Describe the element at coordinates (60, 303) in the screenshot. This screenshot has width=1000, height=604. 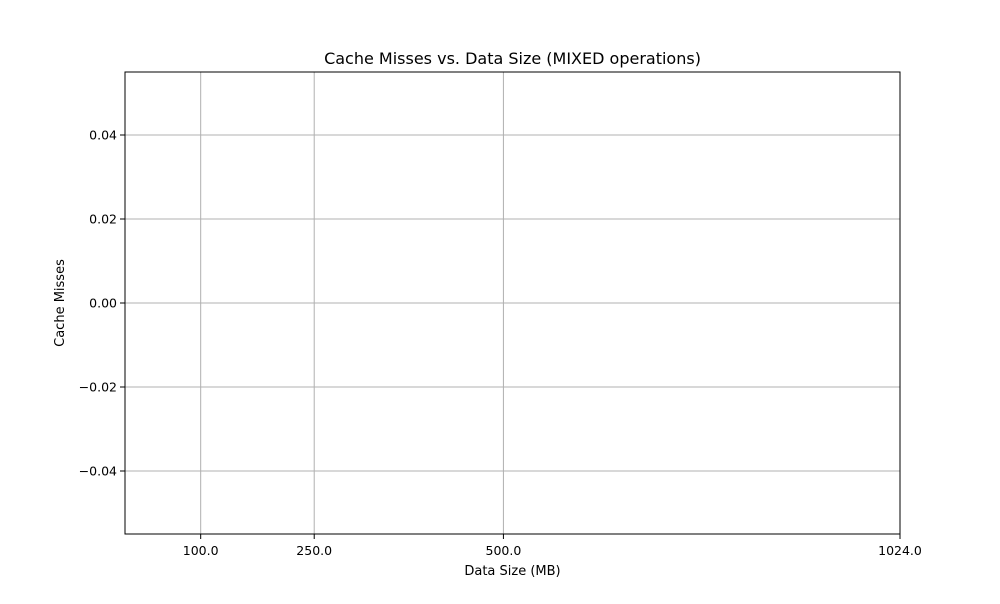
I see `y-axis-label: Cache Misses` at that location.